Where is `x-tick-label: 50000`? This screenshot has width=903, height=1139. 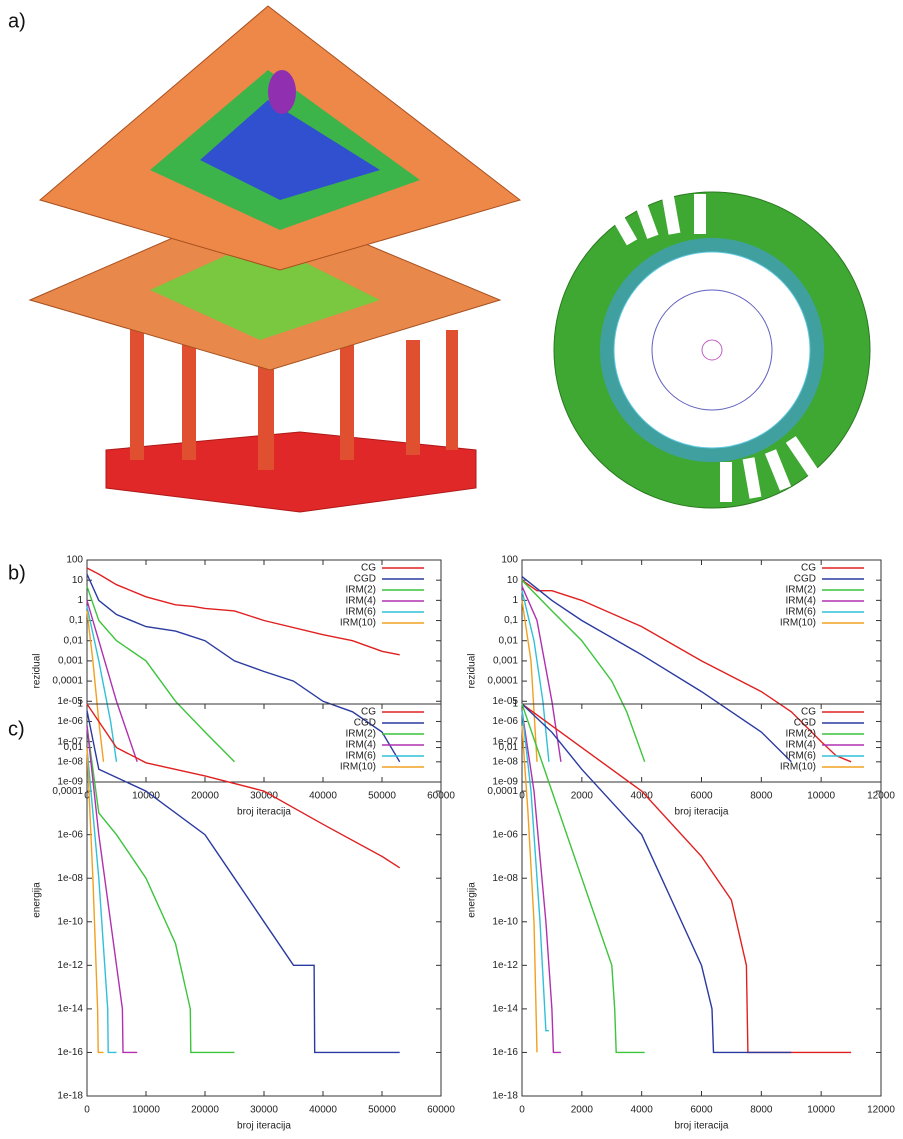
x-tick-label: 50000 is located at coordinates (382, 1110).